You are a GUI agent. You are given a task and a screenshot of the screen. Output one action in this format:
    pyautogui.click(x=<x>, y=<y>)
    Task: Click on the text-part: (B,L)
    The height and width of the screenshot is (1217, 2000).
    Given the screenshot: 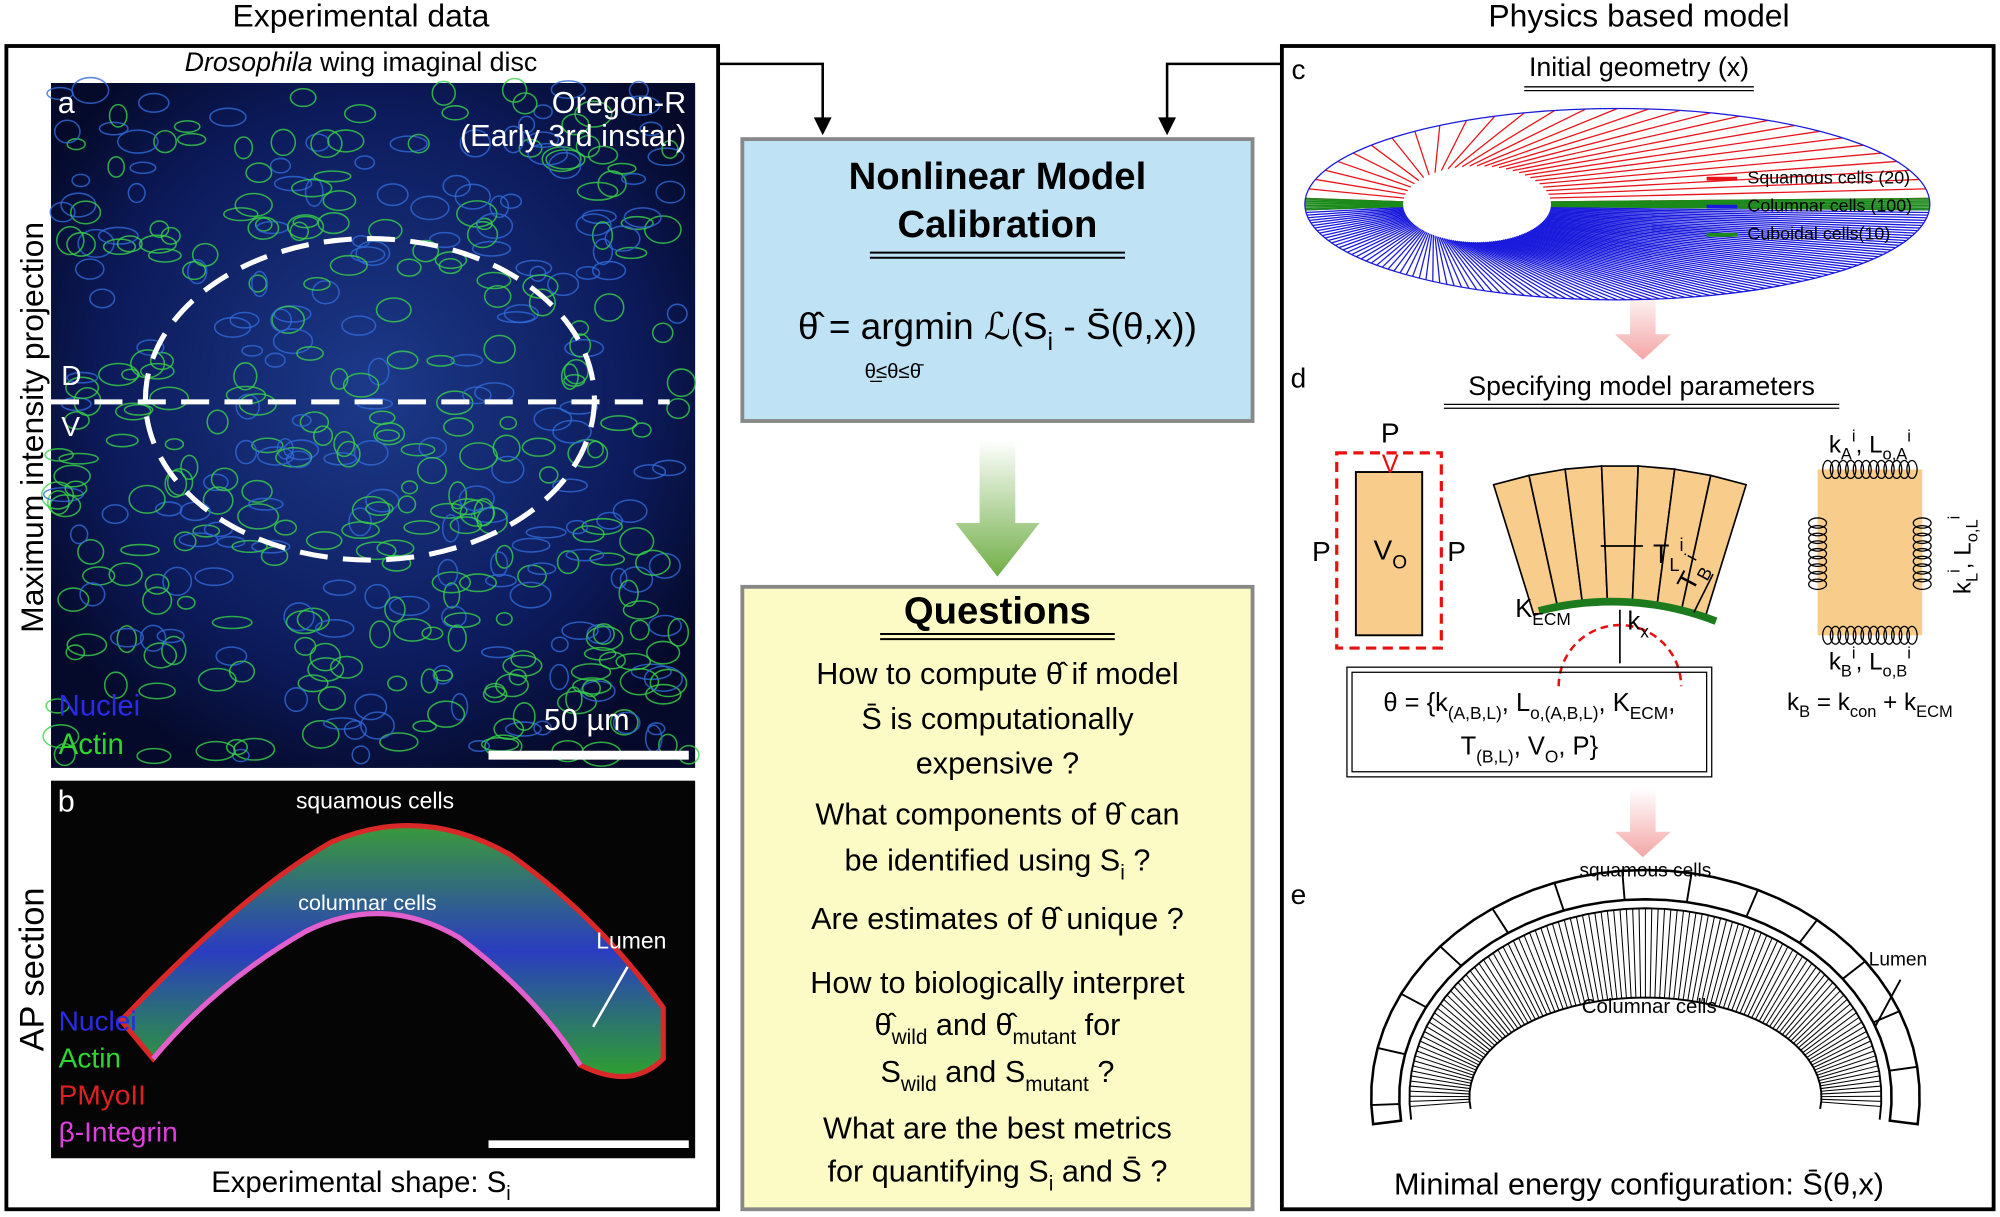 What is the action you would take?
    pyautogui.click(x=1495, y=756)
    